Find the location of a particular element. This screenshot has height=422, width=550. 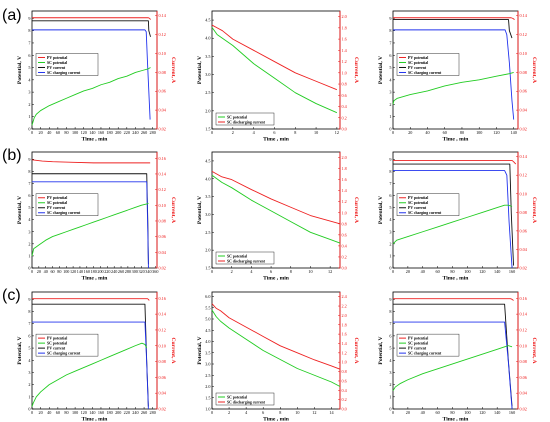

x-tick-label: 120 is located at coordinates (482, 412).